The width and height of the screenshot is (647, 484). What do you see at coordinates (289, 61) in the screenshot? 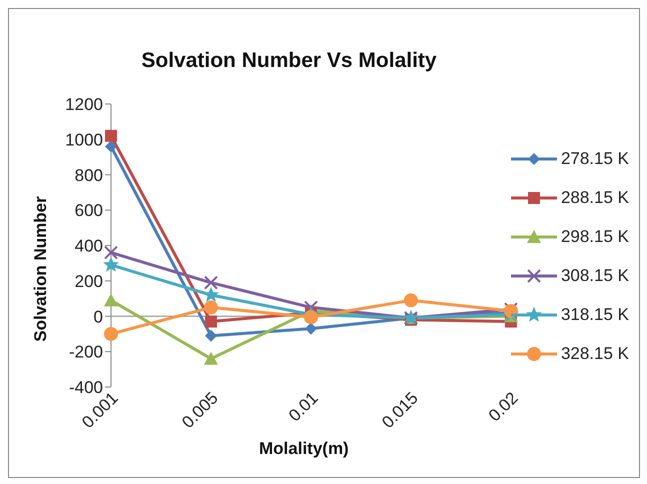
I see `chart-title: Solvation Number Vs Molality` at bounding box center [289, 61].